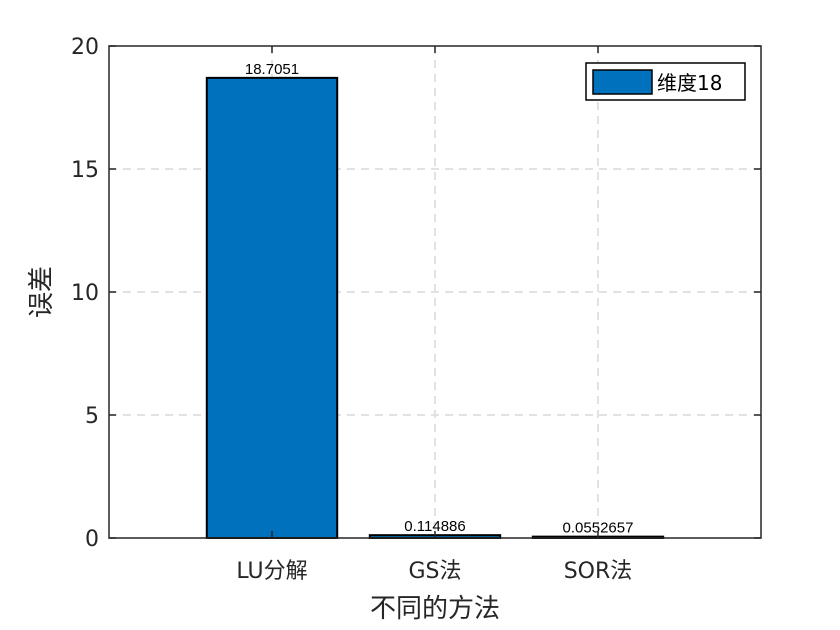  I want to click on y-tick-label: 20, so click(85, 47).